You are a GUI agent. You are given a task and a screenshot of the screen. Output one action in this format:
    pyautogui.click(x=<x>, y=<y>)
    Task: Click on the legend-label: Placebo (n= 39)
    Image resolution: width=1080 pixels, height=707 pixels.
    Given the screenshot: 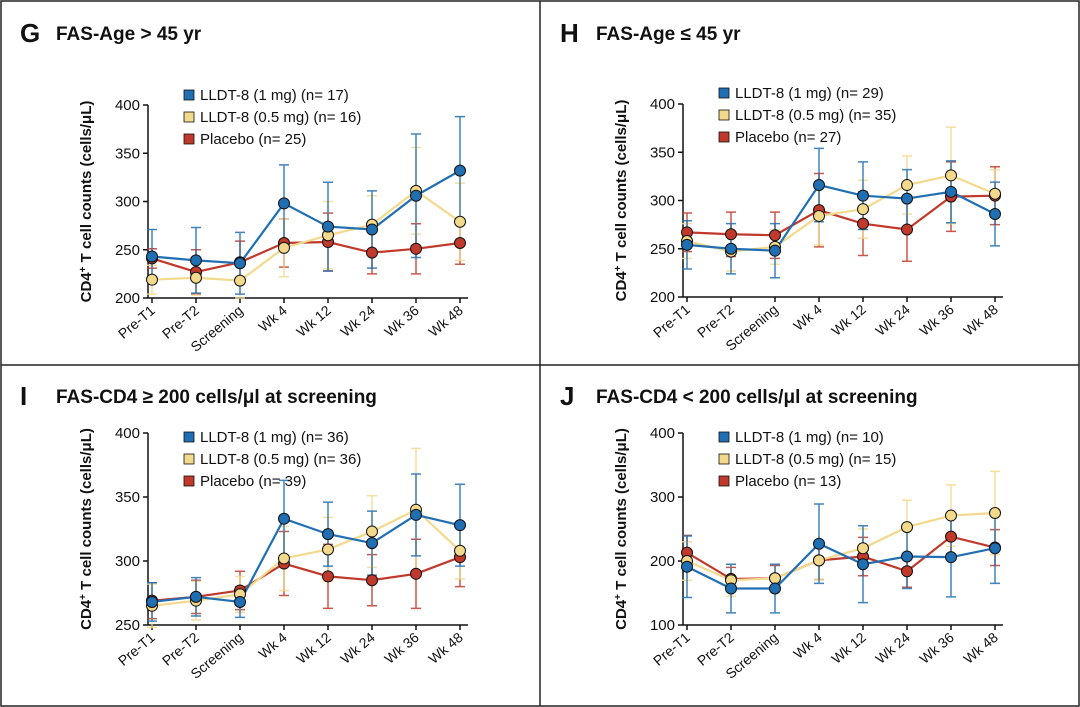 What is the action you would take?
    pyautogui.click(x=253, y=481)
    